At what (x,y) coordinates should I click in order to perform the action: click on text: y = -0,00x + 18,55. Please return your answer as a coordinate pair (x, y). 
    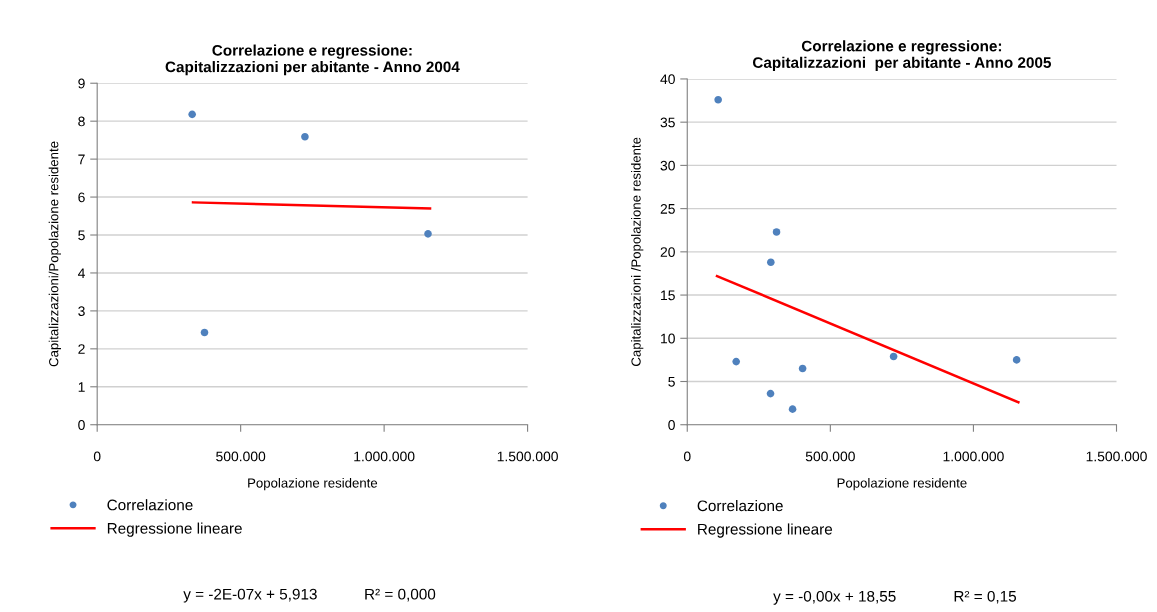
    Looking at the image, I should click on (834, 597).